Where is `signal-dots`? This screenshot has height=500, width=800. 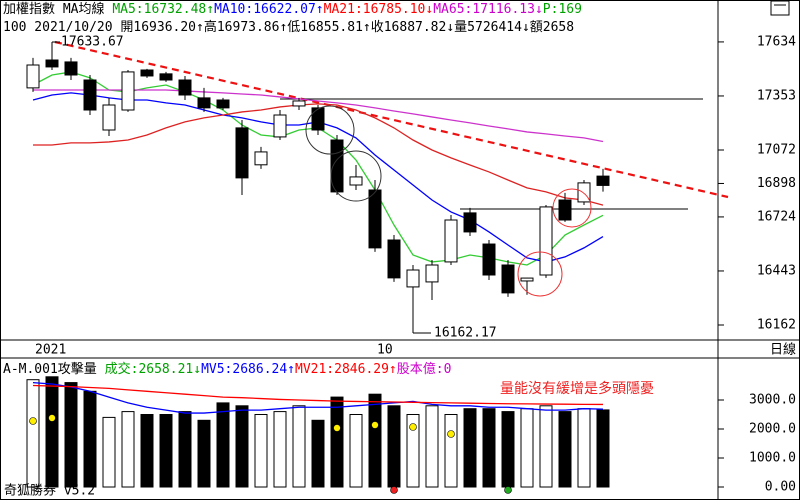
signal-dots is located at coordinates (270, 454).